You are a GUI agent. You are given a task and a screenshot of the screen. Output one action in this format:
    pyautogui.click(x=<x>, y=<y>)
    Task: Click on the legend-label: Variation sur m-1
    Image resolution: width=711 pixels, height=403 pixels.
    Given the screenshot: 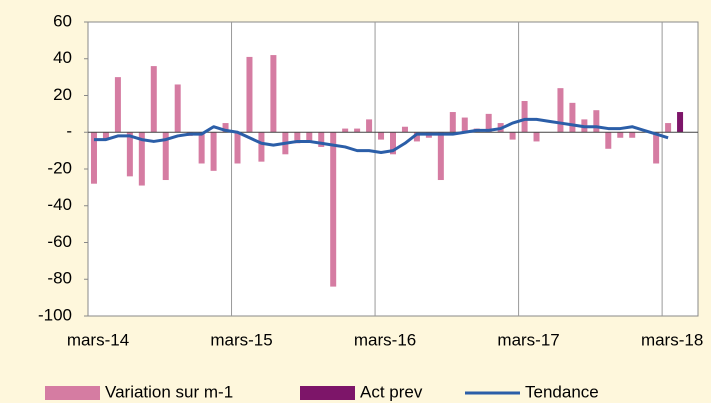 What is the action you would take?
    pyautogui.click(x=169, y=391)
    